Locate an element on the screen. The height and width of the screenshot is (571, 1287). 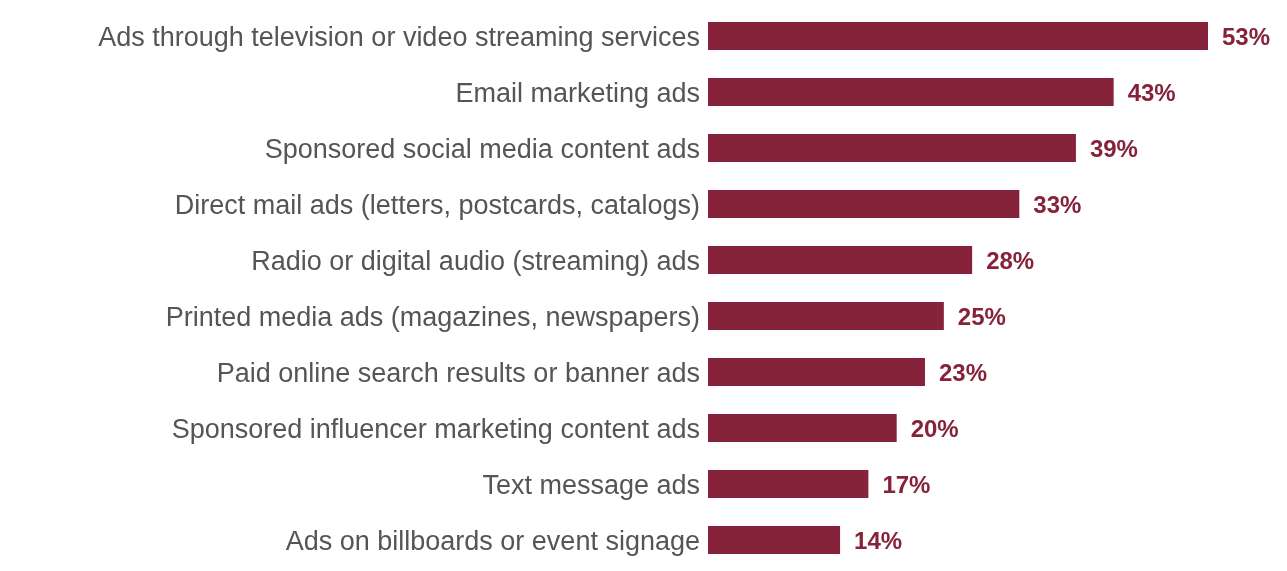
y-tick-label: Sponsored social media content ads is located at coordinates (482, 148).